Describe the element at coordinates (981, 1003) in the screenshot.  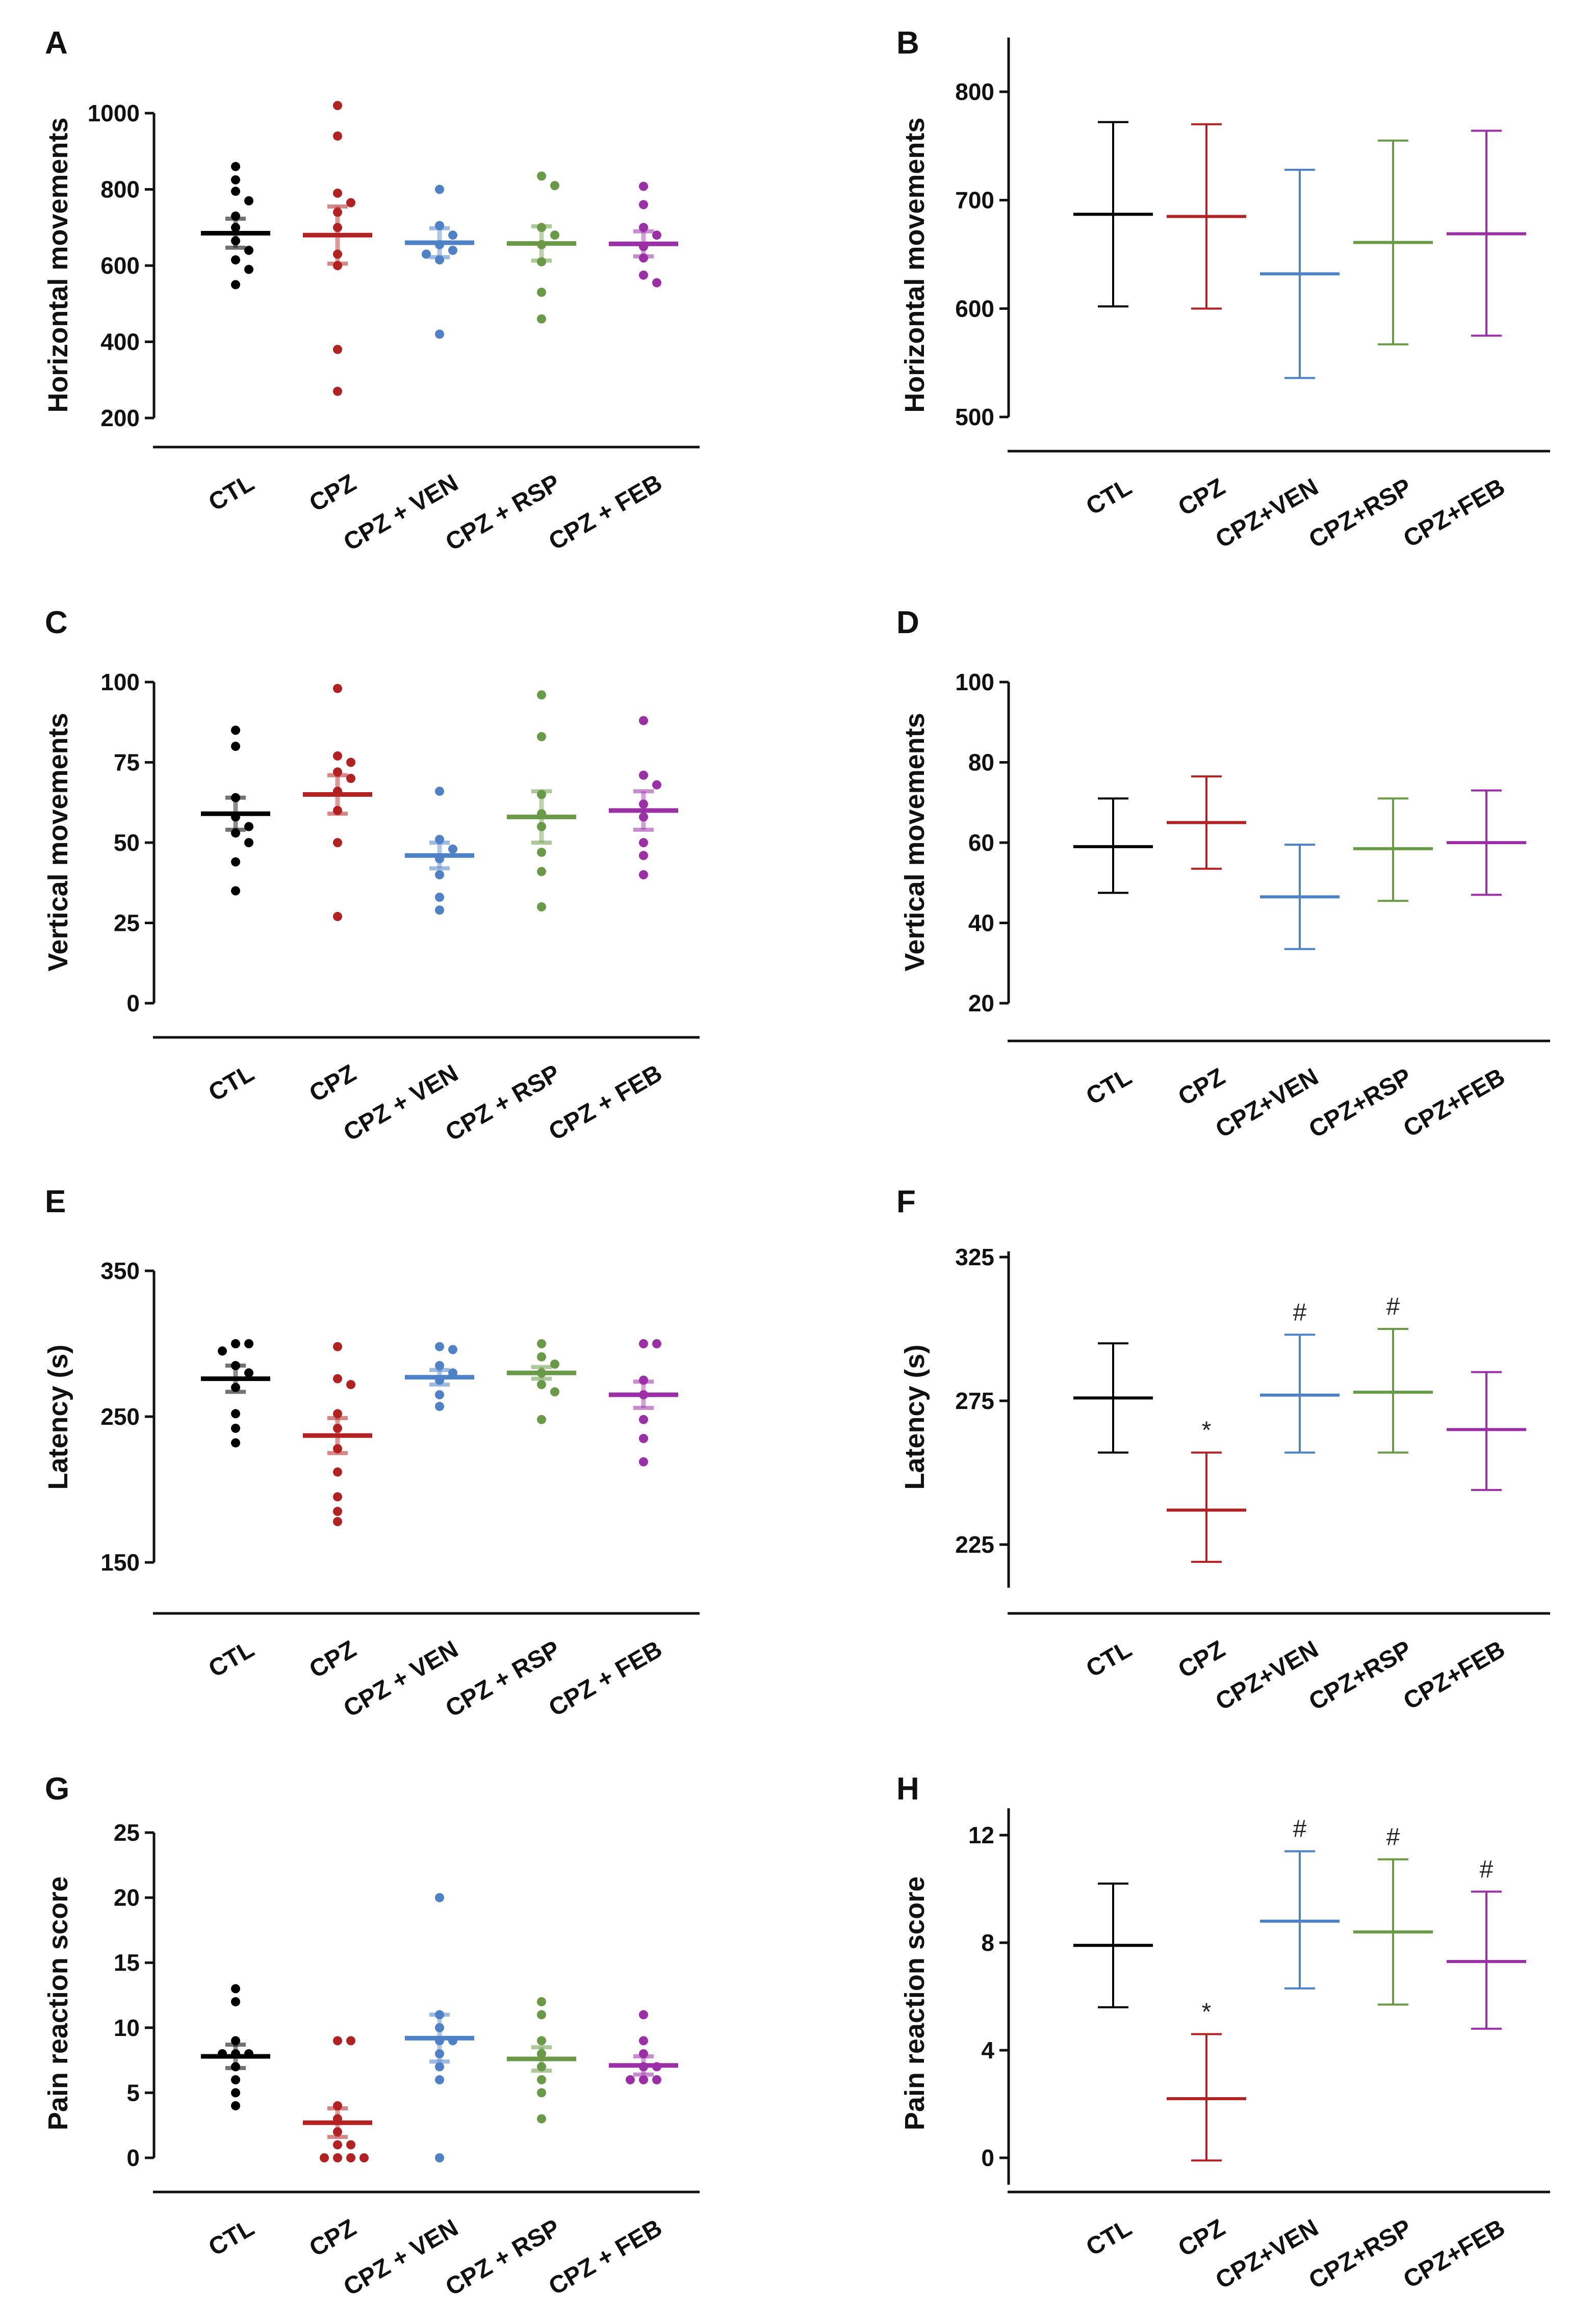
I see `y-tick-label: 20` at that location.